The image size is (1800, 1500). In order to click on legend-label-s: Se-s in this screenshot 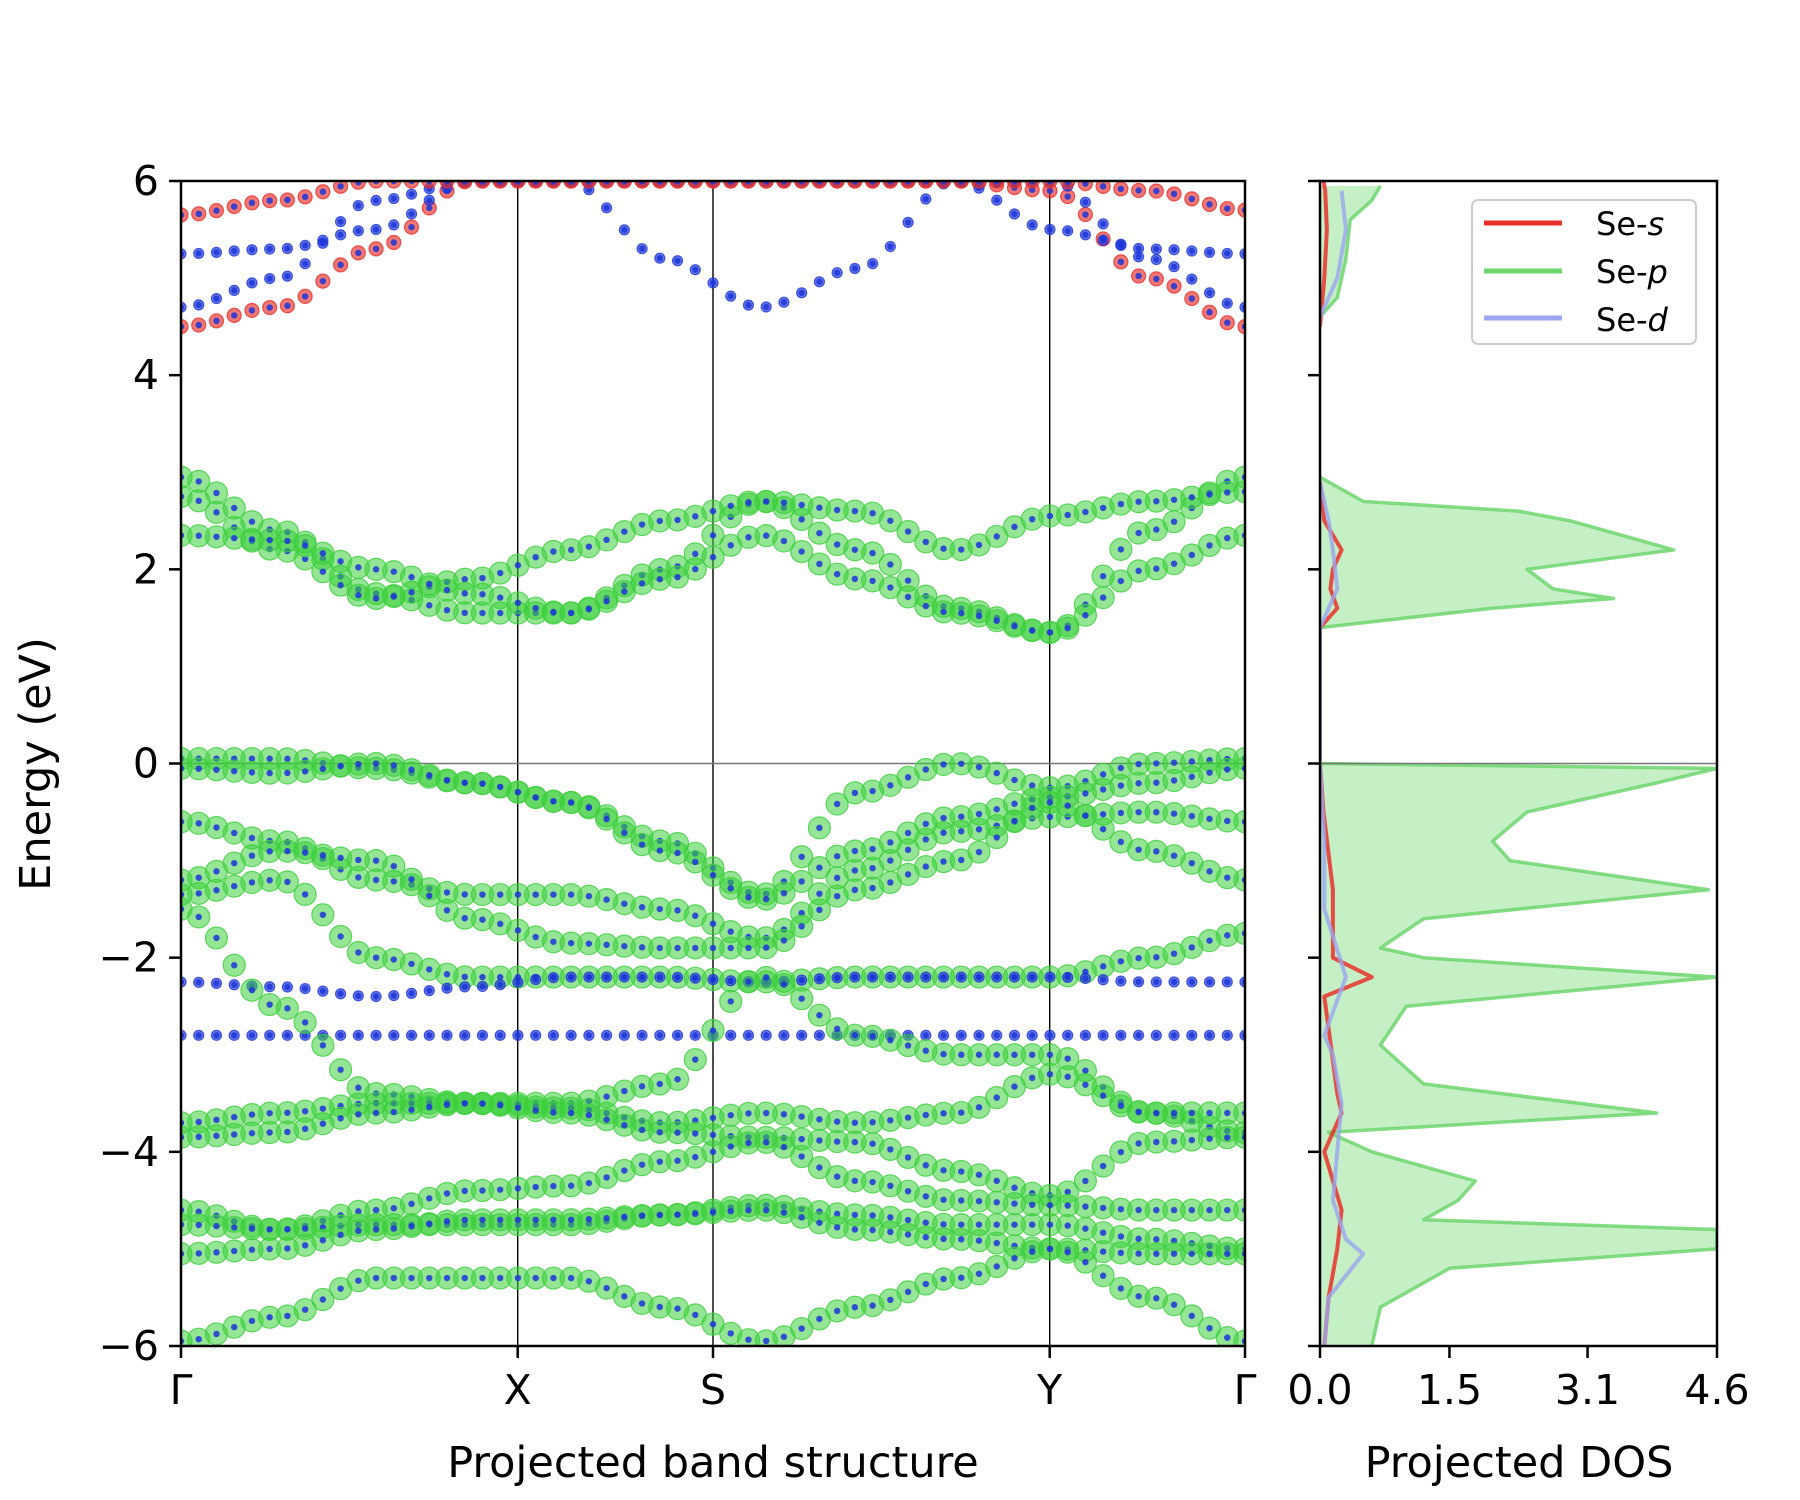, I will do `click(1630, 224)`.